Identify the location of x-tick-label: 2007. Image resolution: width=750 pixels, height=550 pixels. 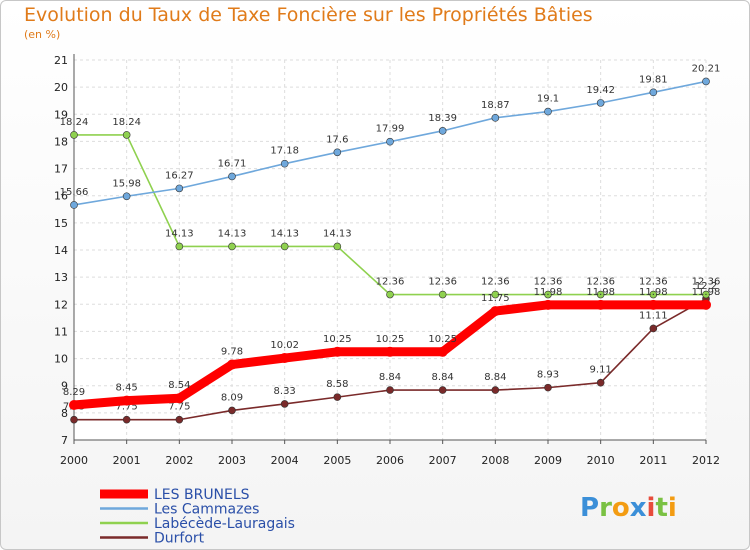
(443, 460).